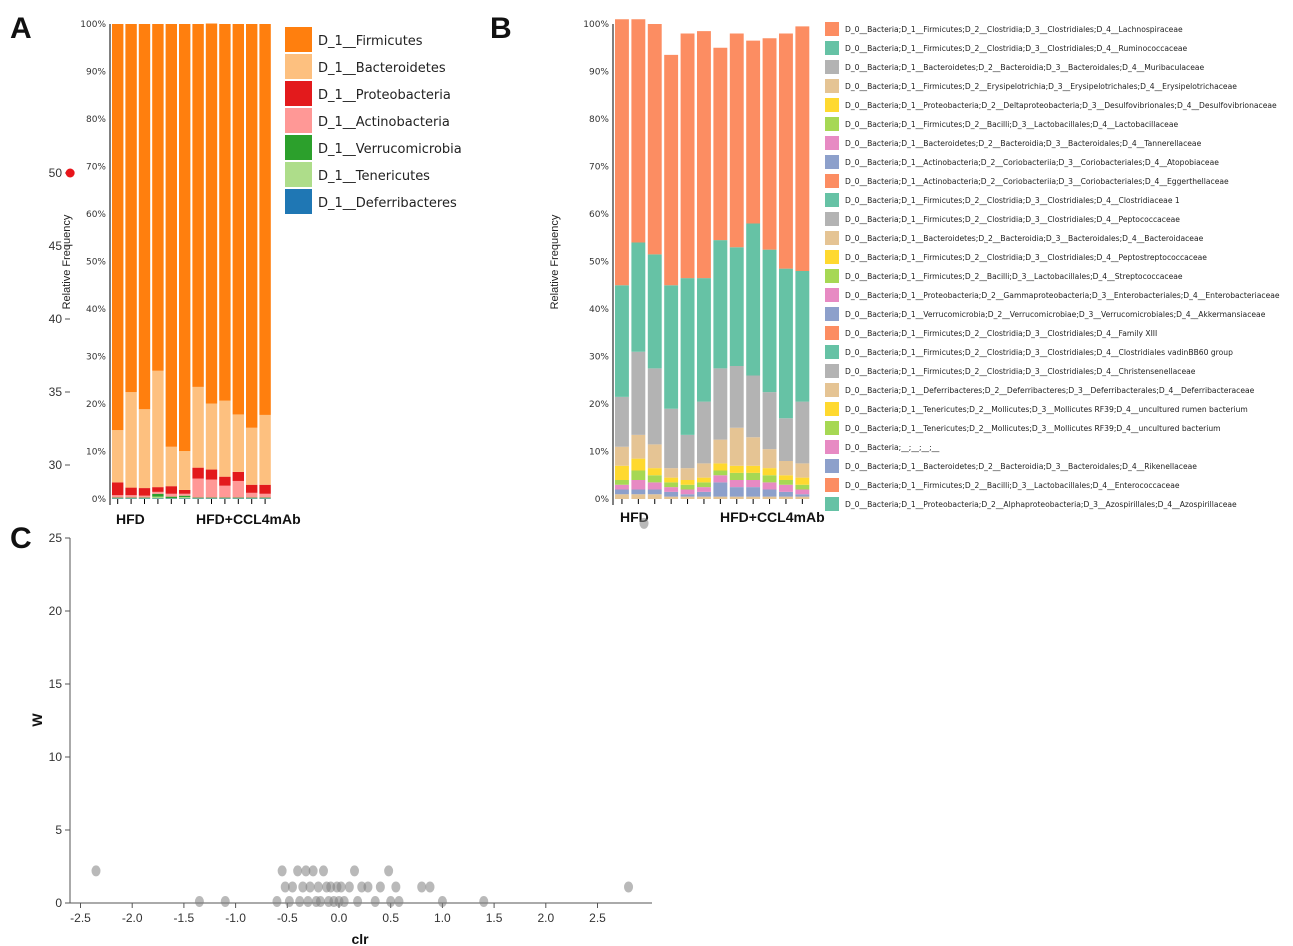  Describe the element at coordinates (96, 453) in the screenshot. I see `y-tick-label-a: 10%` at that location.